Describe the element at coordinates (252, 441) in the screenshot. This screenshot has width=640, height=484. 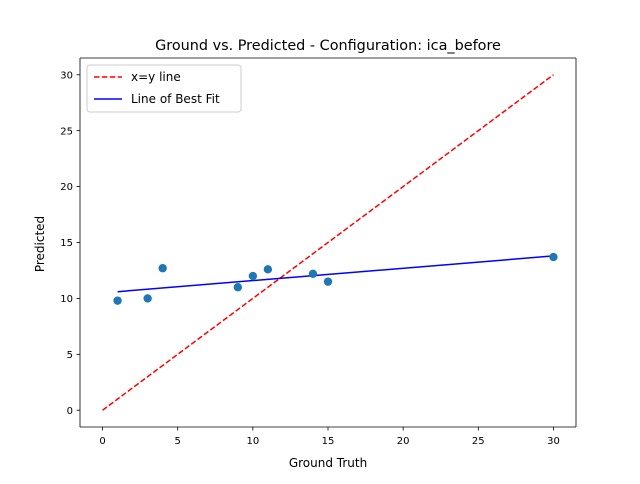
I see `x-tick-label: 10` at that location.